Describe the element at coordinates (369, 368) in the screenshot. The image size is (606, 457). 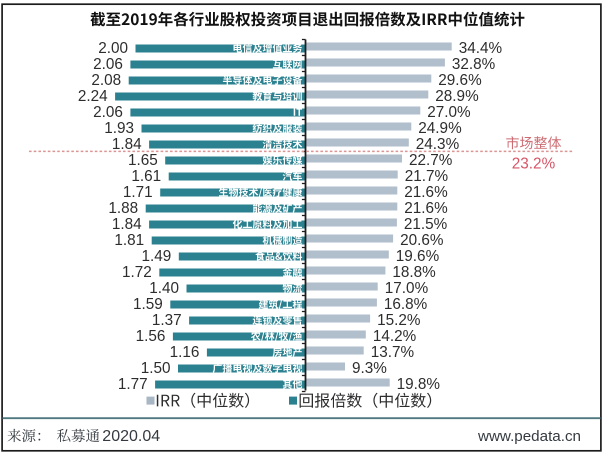
I see `svg-text: 9.3%` at that location.